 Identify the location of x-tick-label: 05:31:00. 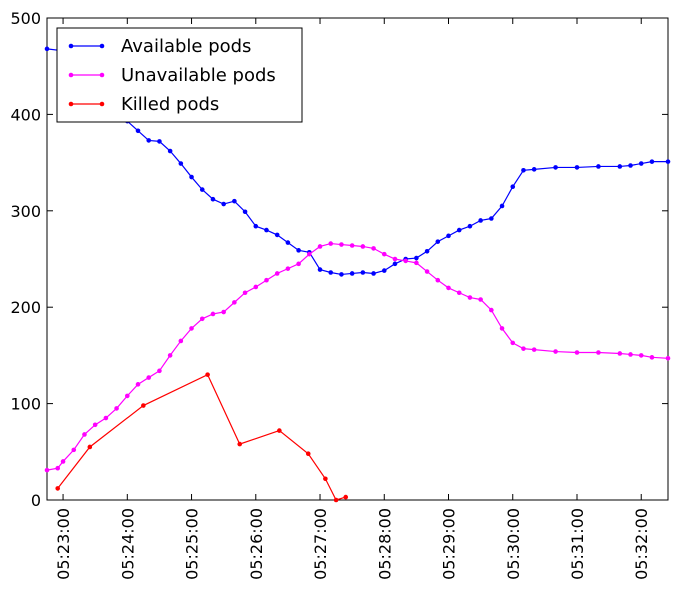
(577, 544).